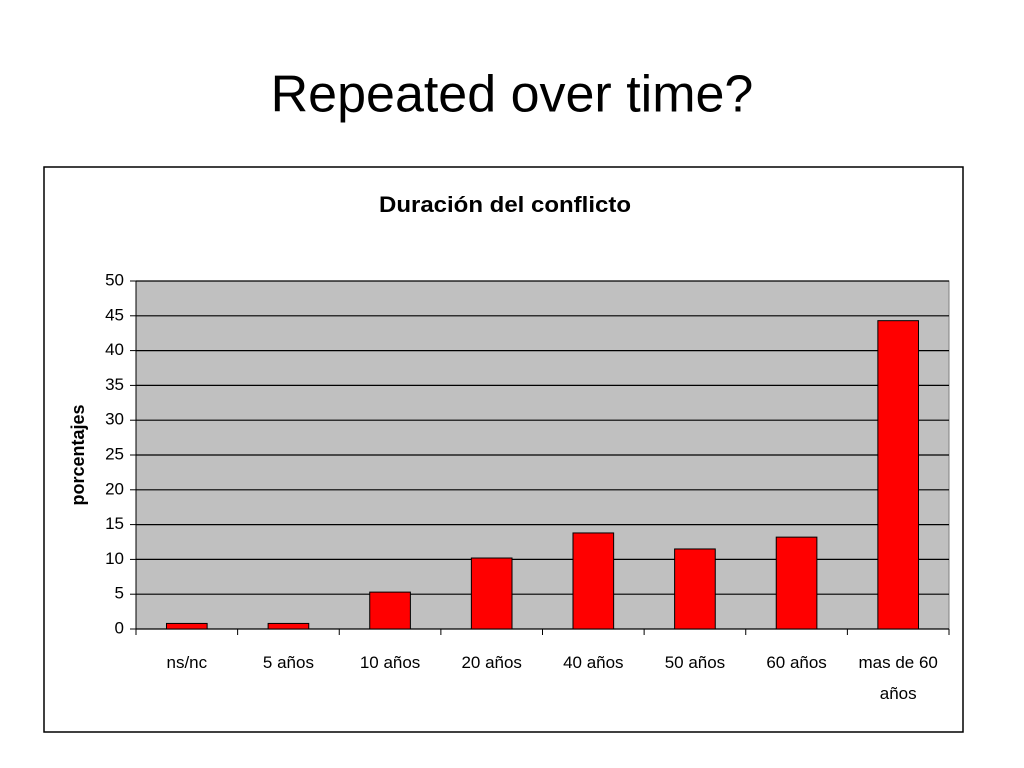 This screenshot has width=1024, height=768. What do you see at coordinates (512, 95) in the screenshot?
I see `slide-title: Repeated over time?` at bounding box center [512, 95].